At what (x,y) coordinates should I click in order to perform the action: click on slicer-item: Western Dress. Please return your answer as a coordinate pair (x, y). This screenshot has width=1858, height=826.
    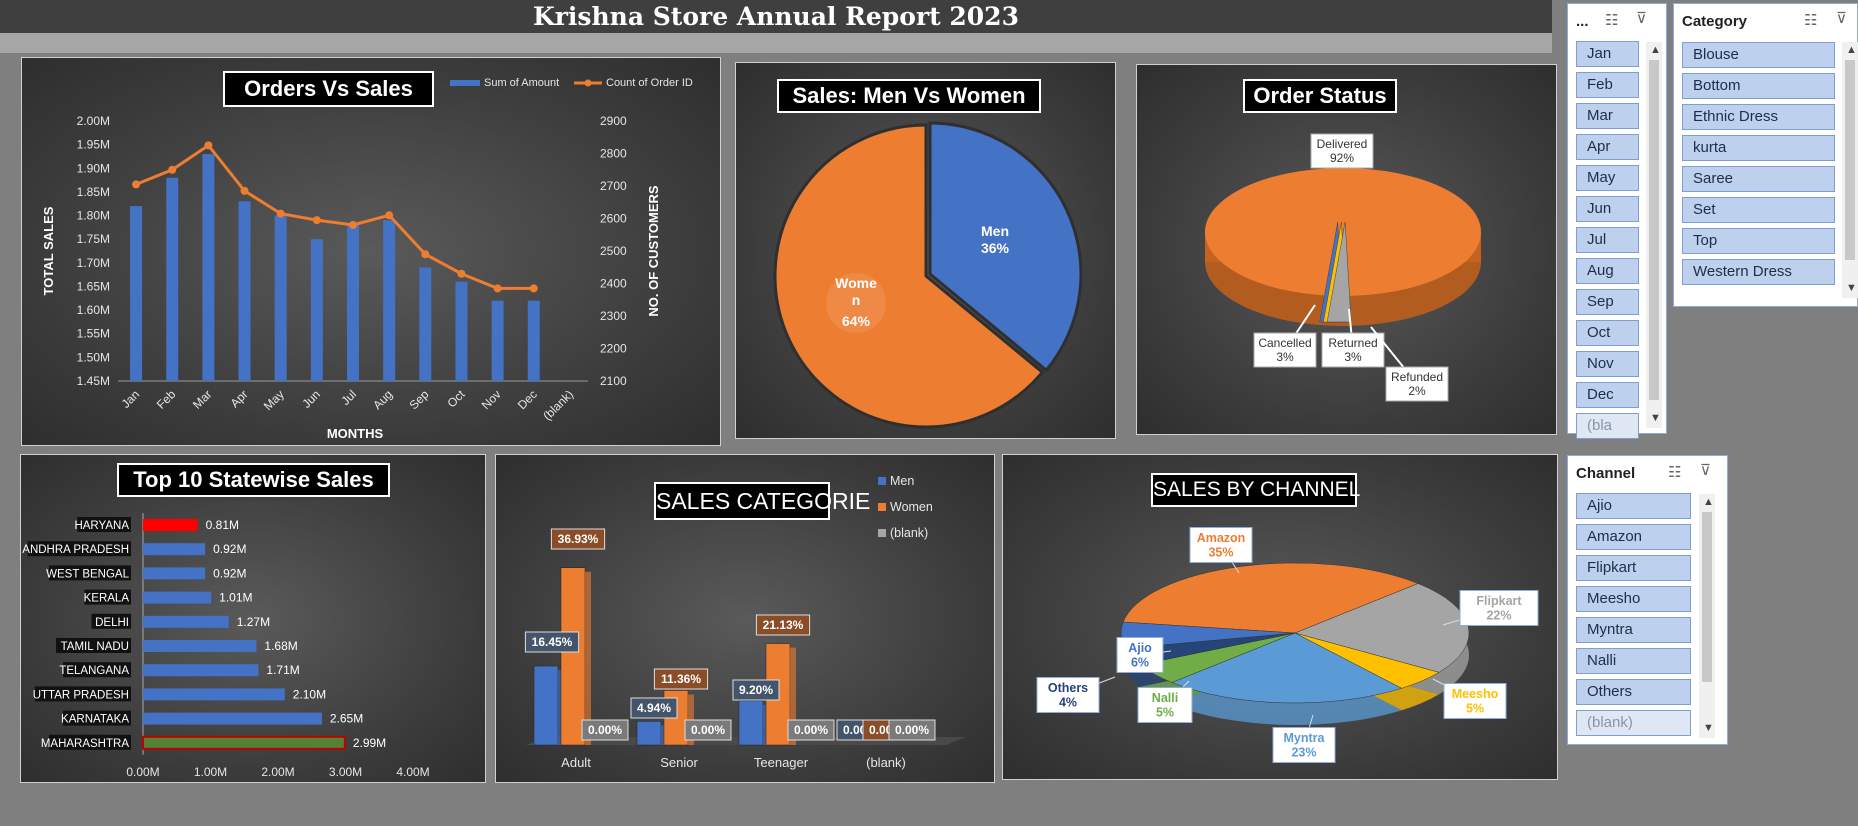
    Looking at the image, I should click on (1758, 272).